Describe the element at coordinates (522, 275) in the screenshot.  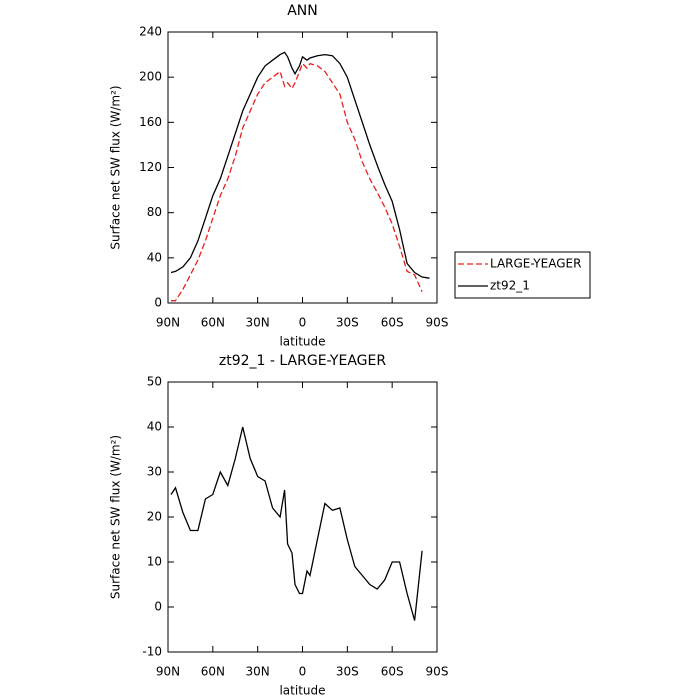
I see `legend-box` at that location.